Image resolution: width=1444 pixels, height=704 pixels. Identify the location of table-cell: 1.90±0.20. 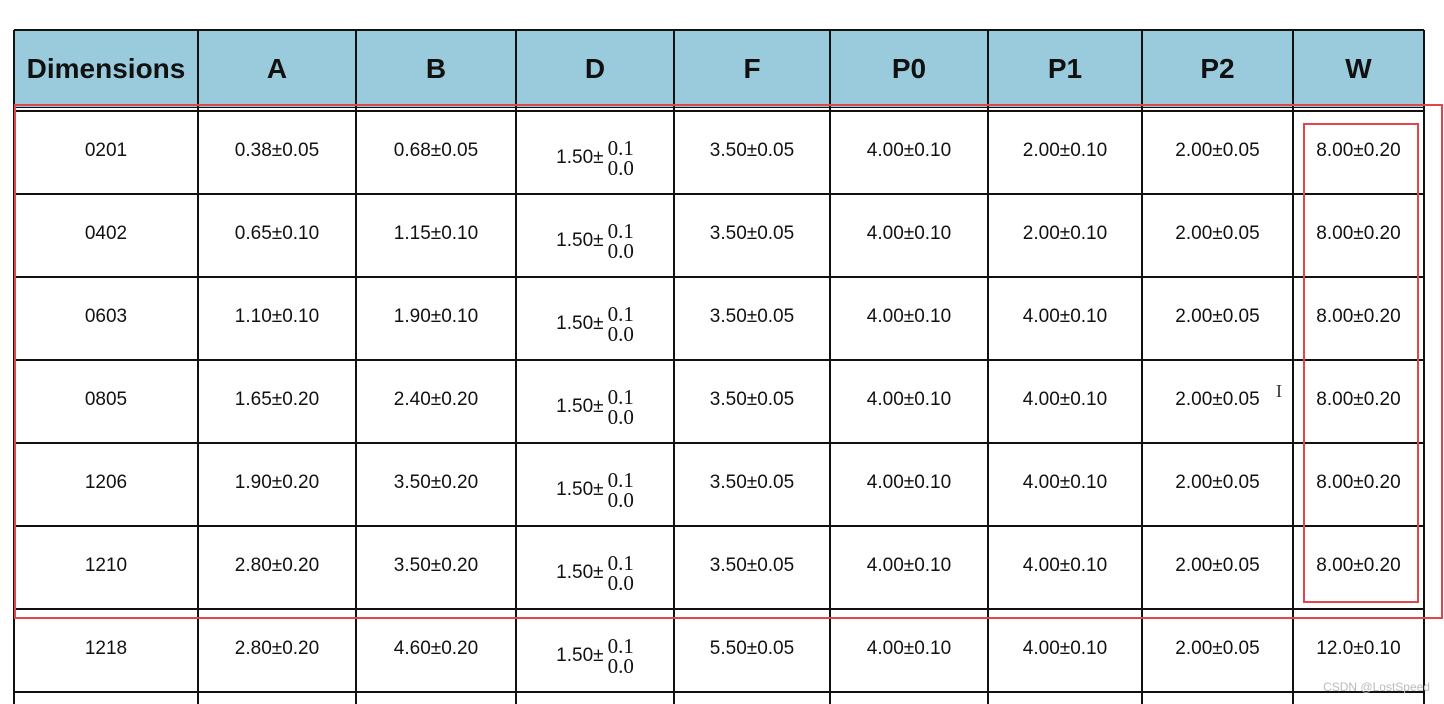
(277, 482).